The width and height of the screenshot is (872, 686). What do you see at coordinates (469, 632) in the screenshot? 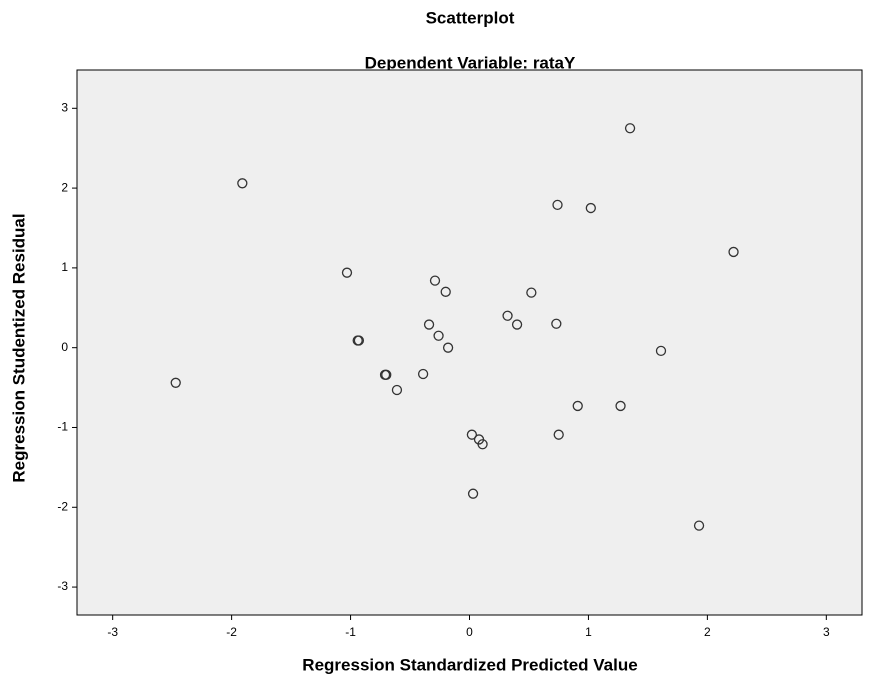
I see `x-tick-label: 0` at bounding box center [469, 632].